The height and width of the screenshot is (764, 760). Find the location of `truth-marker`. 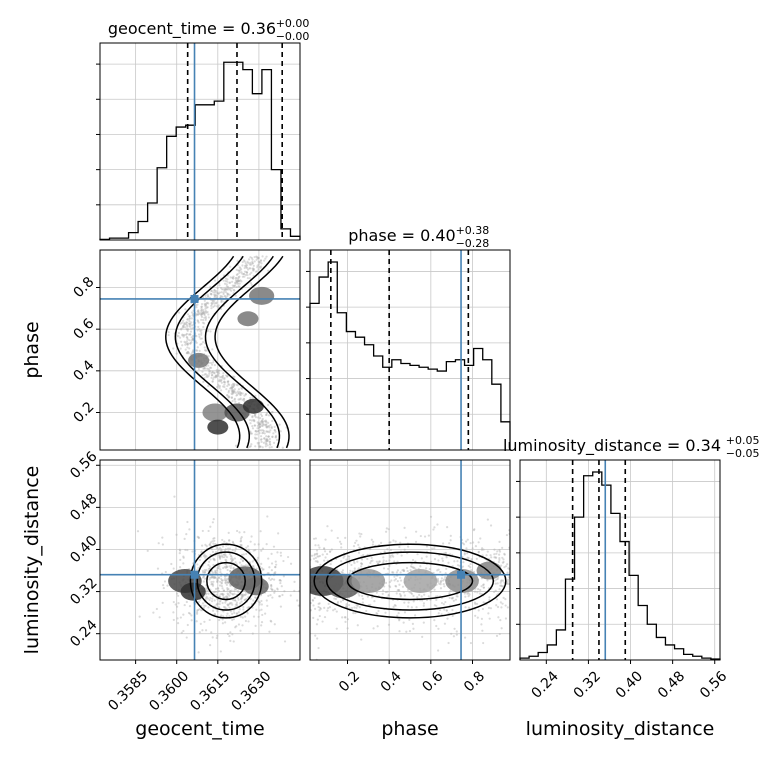

truth-marker is located at coordinates (194, 574).